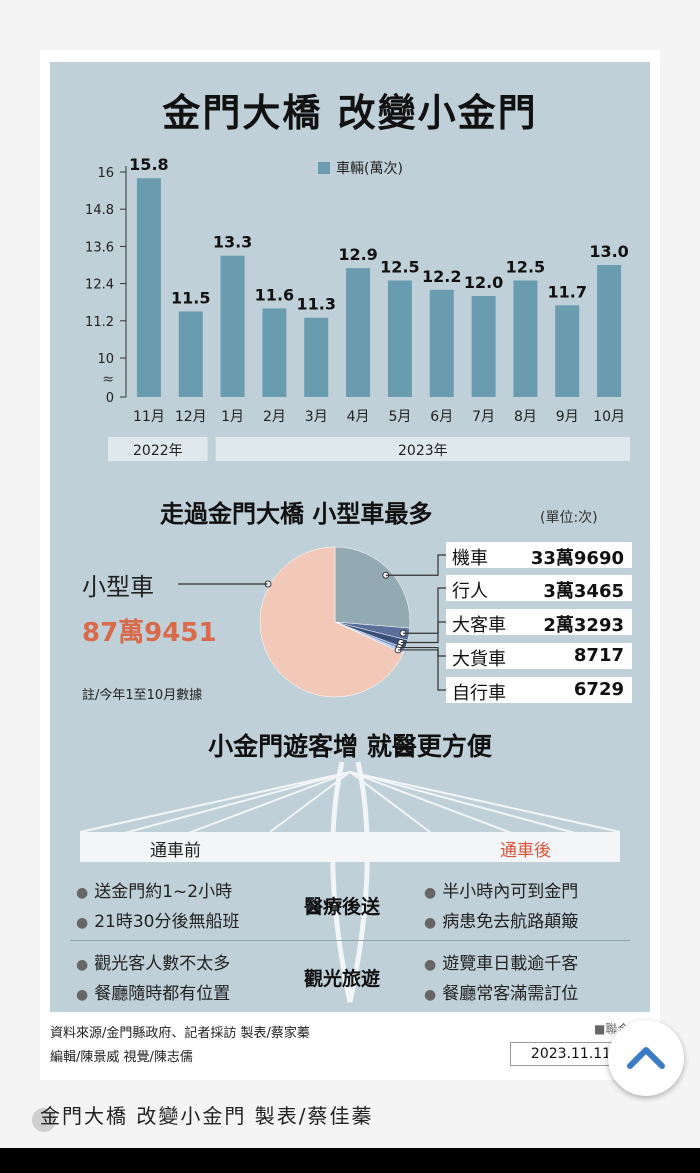 The image size is (700, 1173). I want to click on x-tick-label: 2月, so click(274, 417).